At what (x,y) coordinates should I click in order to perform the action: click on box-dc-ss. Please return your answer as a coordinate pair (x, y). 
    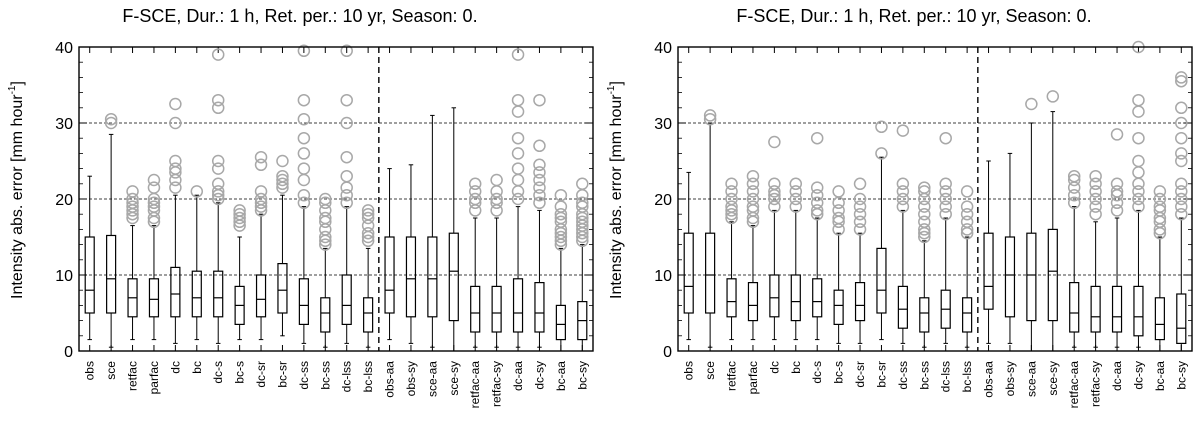
    Looking at the image, I should click on (903, 234).